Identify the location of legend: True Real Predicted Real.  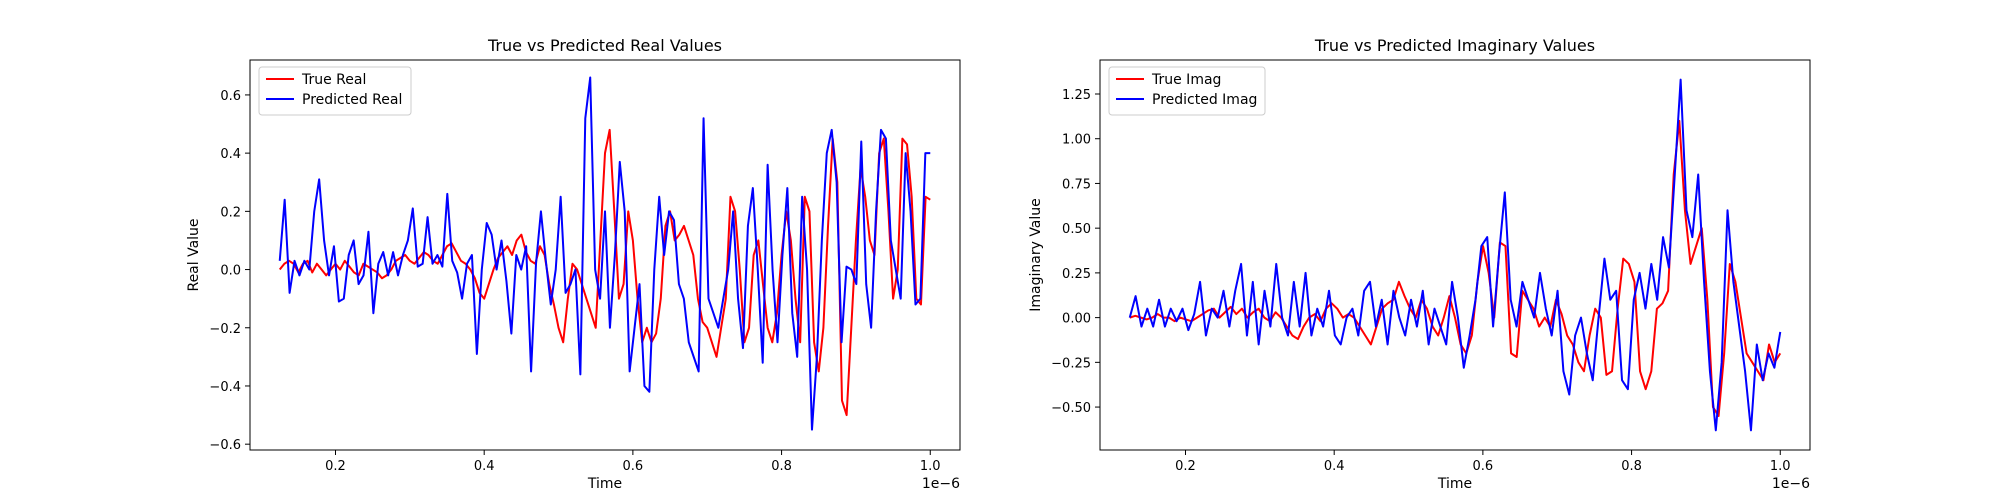
(335, 91).